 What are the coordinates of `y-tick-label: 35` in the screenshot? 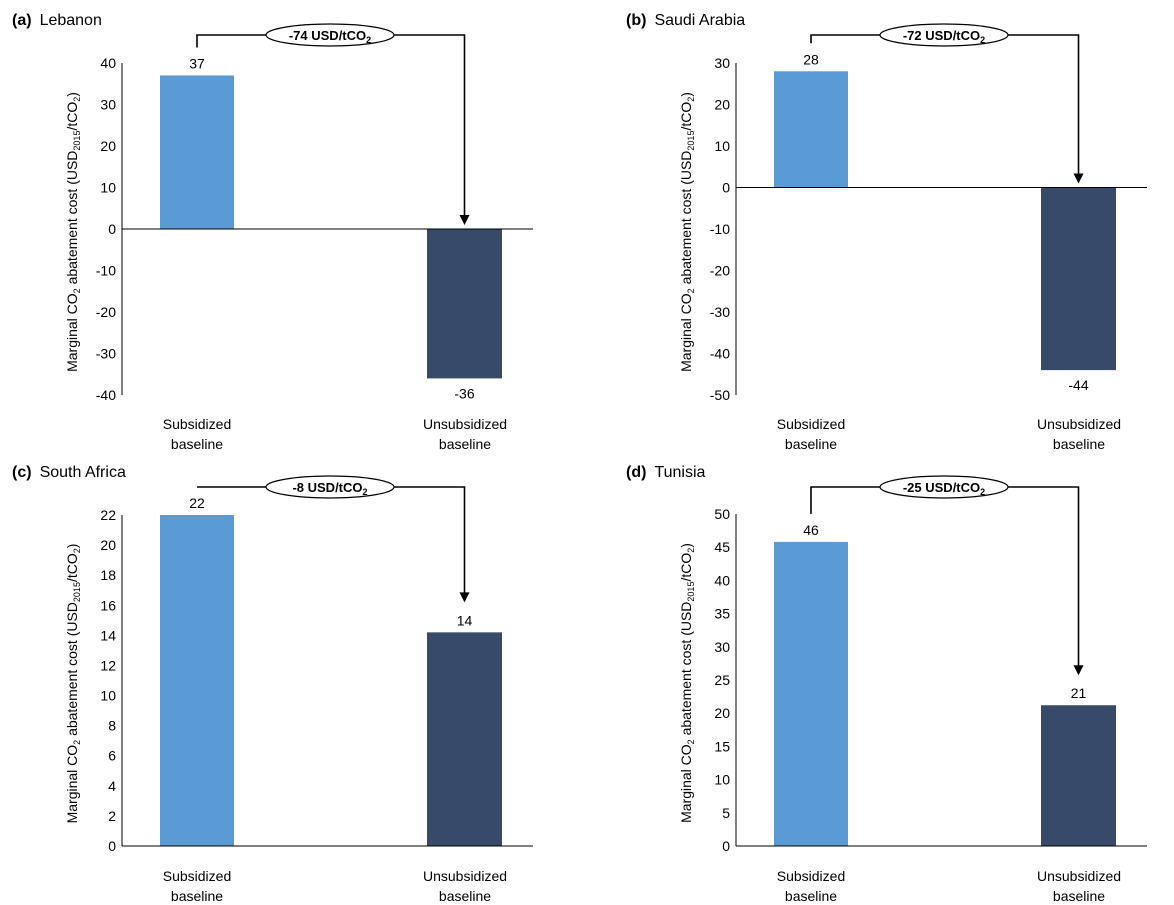 It's located at (722, 614).